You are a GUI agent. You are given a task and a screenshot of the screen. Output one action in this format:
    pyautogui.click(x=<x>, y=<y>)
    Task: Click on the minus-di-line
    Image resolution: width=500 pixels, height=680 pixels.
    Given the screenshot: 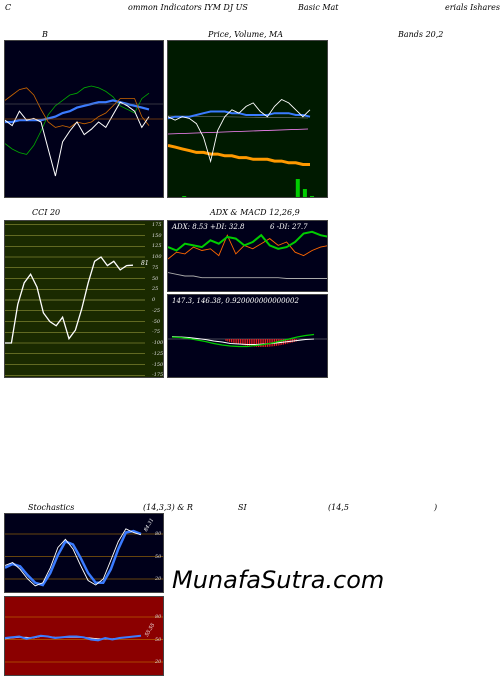 What is the action you would take?
    pyautogui.click(x=247, y=247)
    